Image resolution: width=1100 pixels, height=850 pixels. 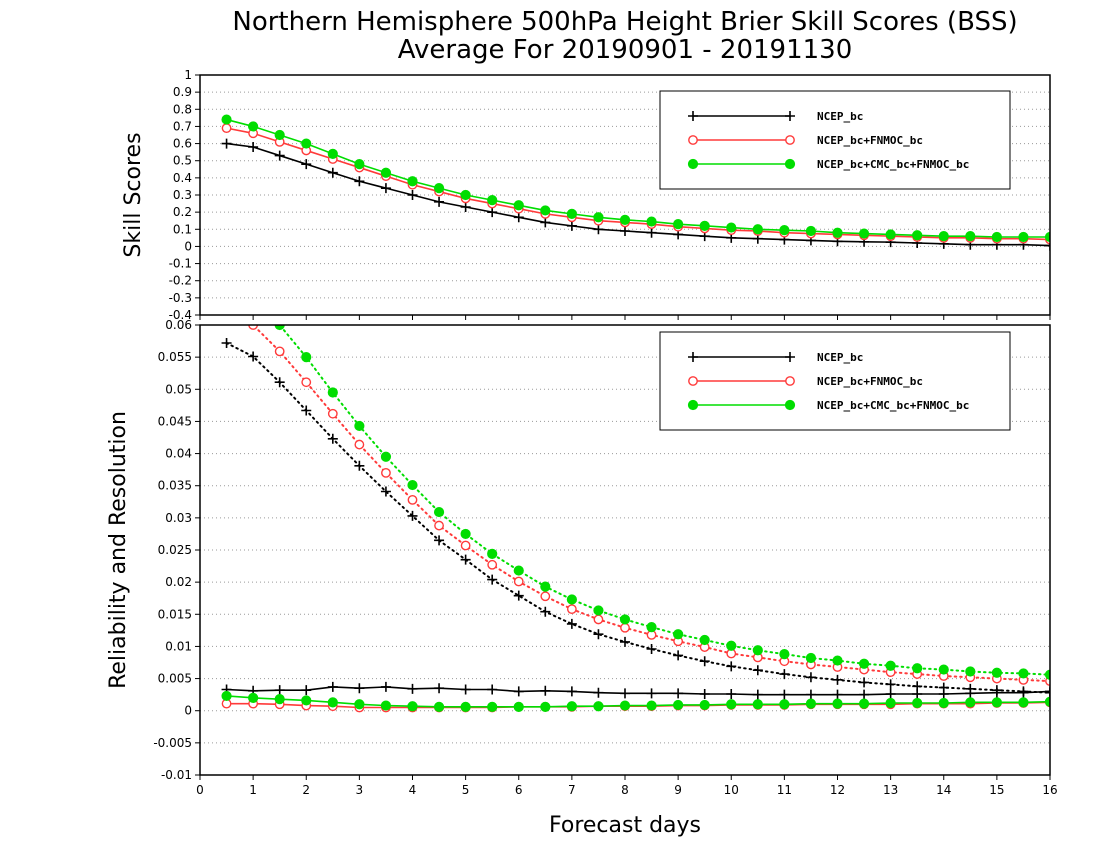 I want to click on y-tick-label: 0.005, so click(x=175, y=679).